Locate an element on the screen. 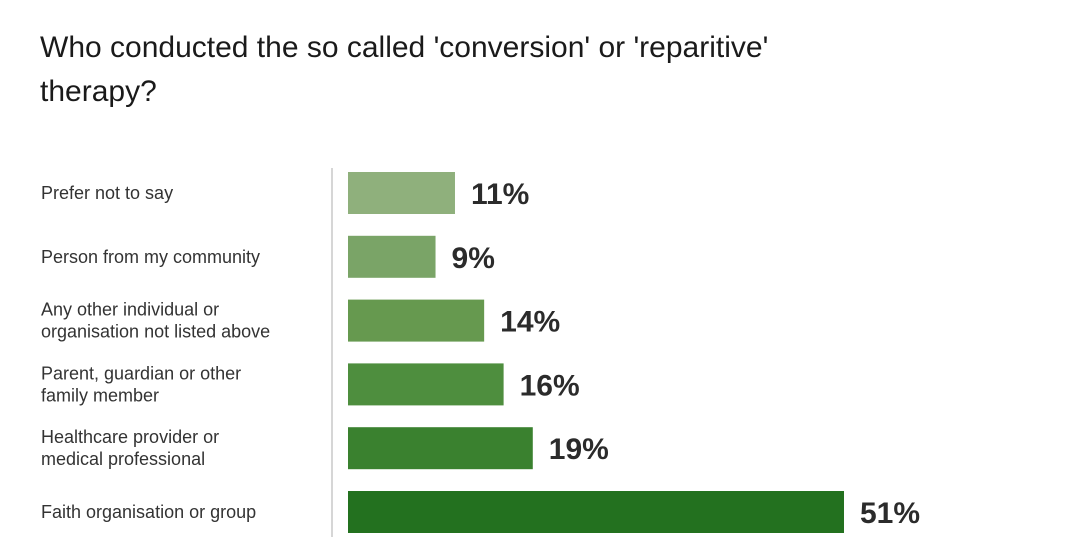 The width and height of the screenshot is (1080, 552). value-label-2: 14% is located at coordinates (530, 322).